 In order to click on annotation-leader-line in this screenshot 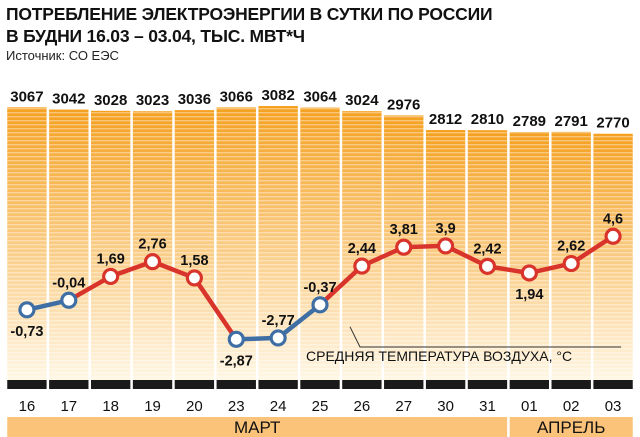, I will do `click(485, 337)`.